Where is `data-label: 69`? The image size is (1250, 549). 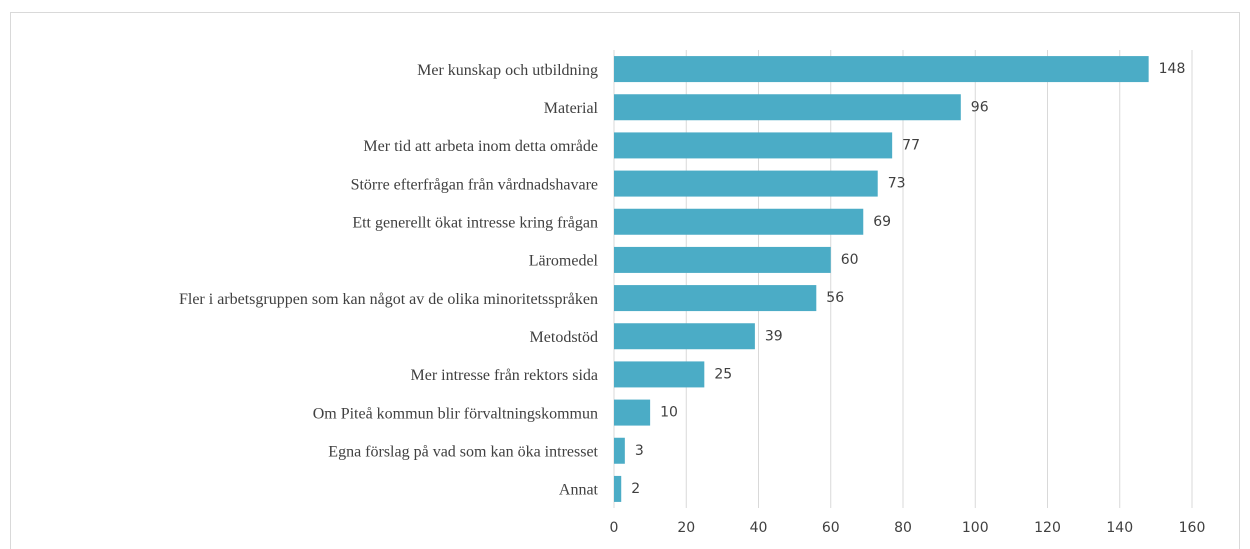
data-label: 69 is located at coordinates (882, 222).